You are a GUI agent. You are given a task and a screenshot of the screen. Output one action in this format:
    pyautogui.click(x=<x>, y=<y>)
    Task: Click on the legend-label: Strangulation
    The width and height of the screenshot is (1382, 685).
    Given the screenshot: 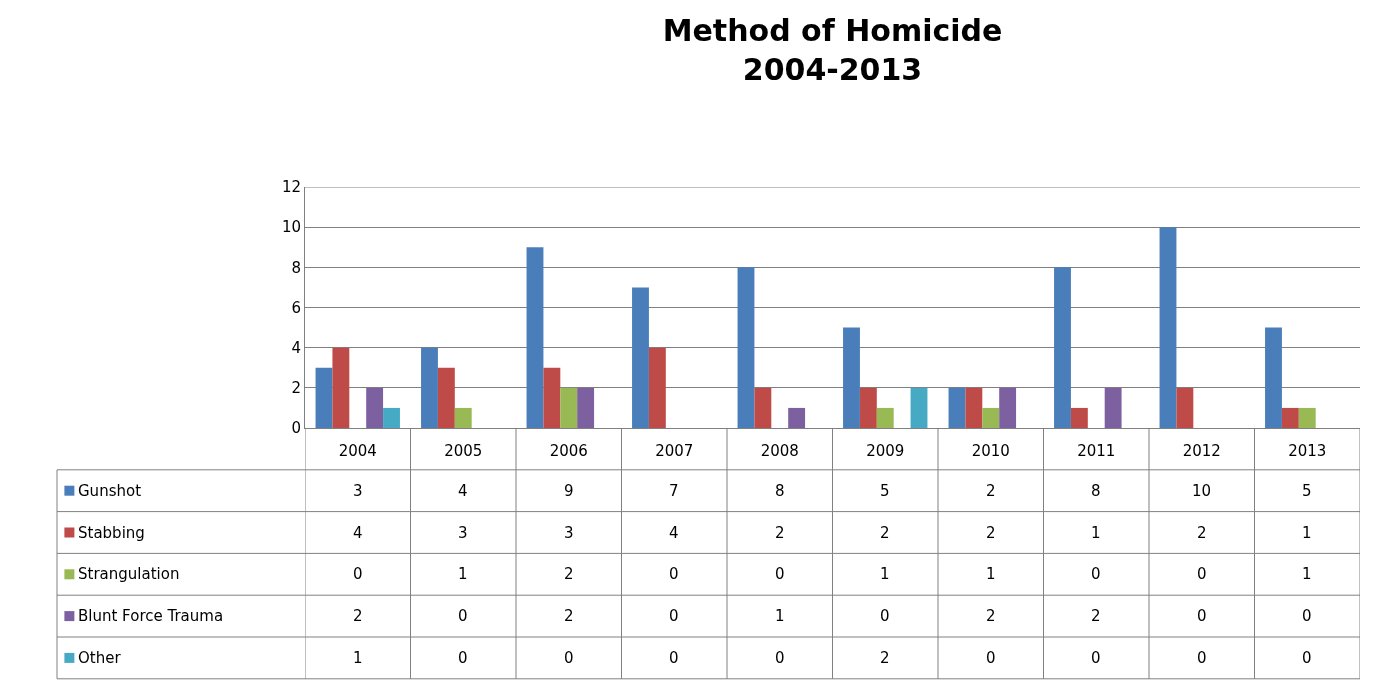 What is the action you would take?
    pyautogui.click(x=129, y=574)
    